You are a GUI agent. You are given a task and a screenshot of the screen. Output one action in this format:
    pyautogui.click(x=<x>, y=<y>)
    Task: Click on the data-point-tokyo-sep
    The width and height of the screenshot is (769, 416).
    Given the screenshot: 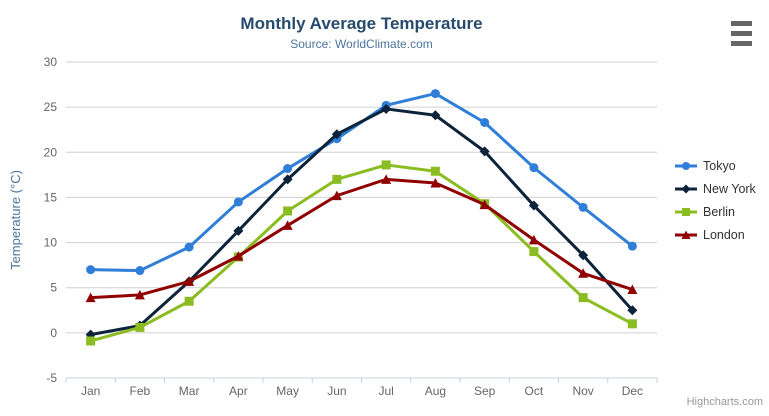 What is the action you would take?
    pyautogui.click(x=485, y=122)
    